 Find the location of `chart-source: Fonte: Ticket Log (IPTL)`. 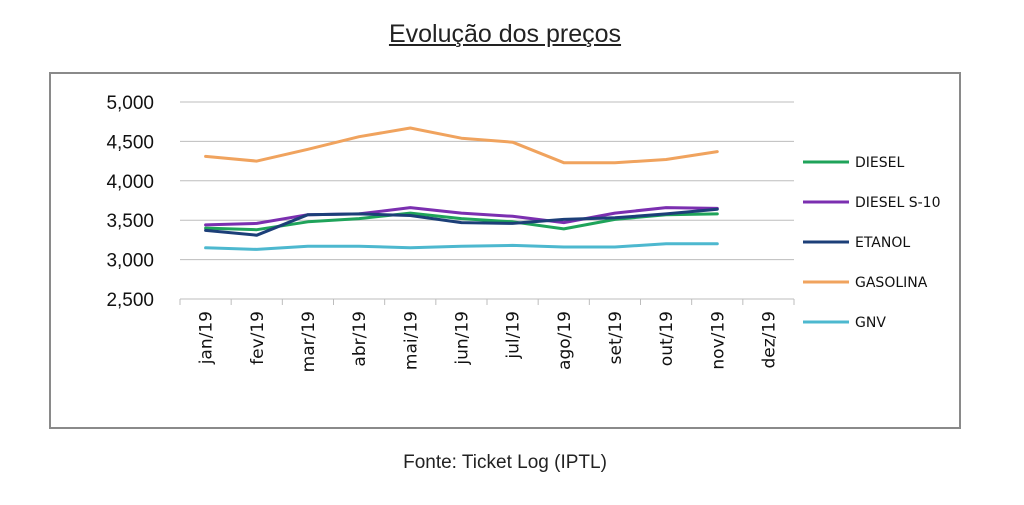

chart-source: Fonte: Ticket Log (IPTL) is located at coordinates (505, 462).